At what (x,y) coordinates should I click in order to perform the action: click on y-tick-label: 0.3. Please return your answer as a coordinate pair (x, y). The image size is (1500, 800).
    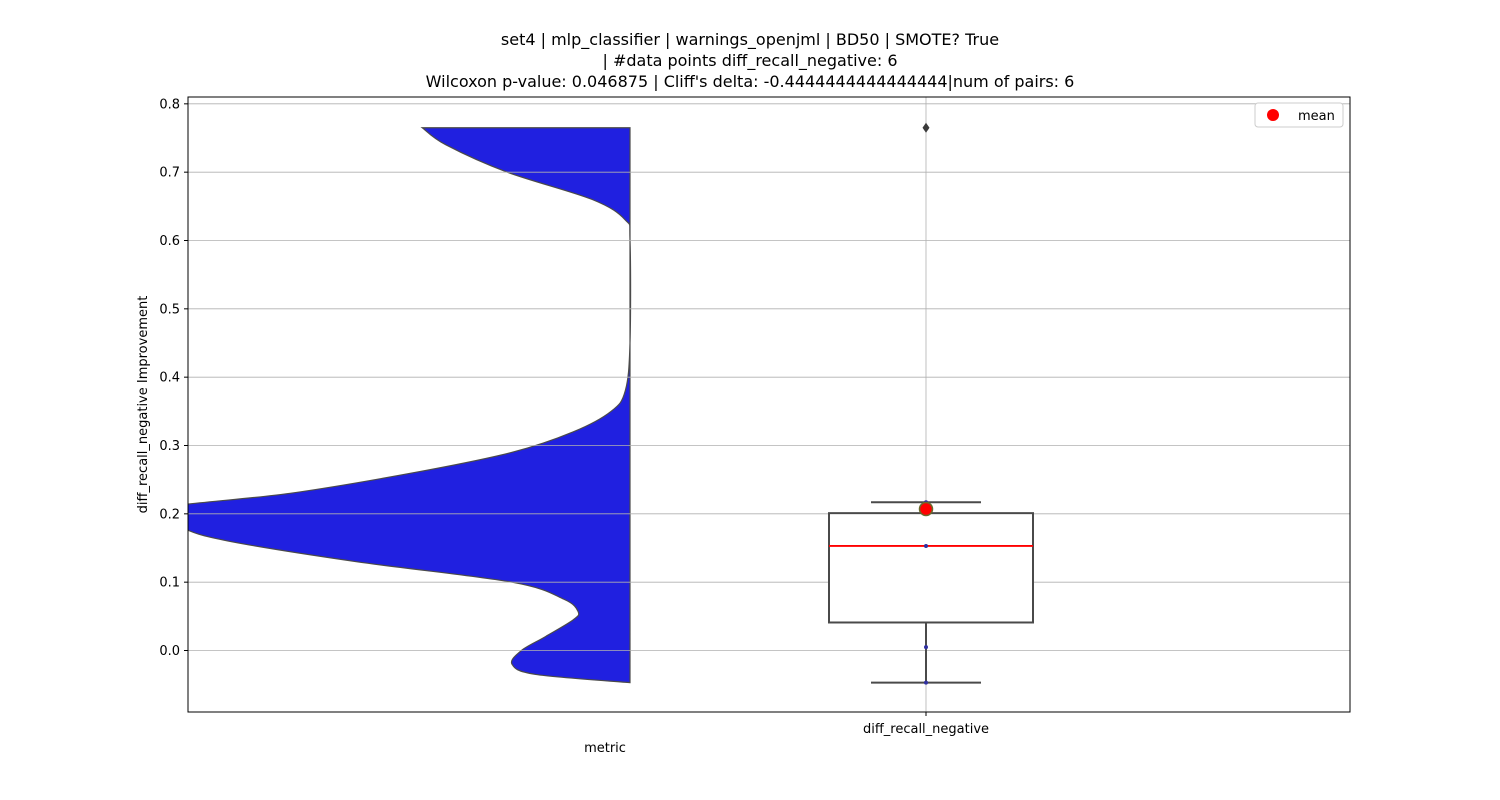
    Looking at the image, I should click on (169, 446).